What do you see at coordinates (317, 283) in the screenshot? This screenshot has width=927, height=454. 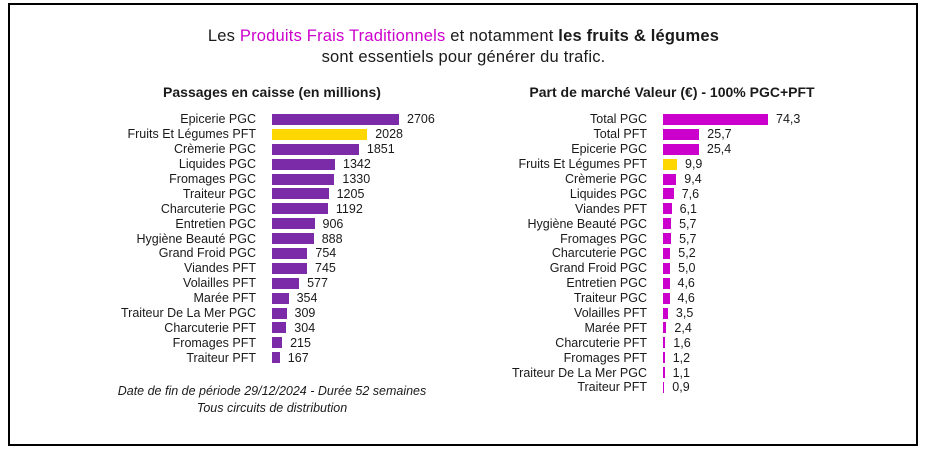 I see `value-label: 577` at bounding box center [317, 283].